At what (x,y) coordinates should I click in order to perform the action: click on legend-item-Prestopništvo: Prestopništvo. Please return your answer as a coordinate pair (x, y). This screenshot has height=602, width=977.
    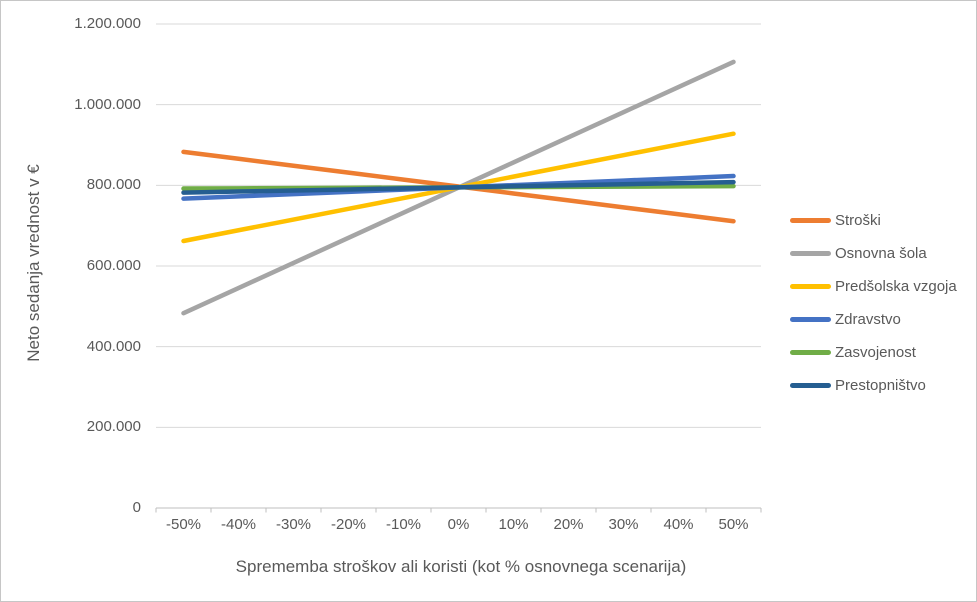
    Looking at the image, I should click on (858, 385).